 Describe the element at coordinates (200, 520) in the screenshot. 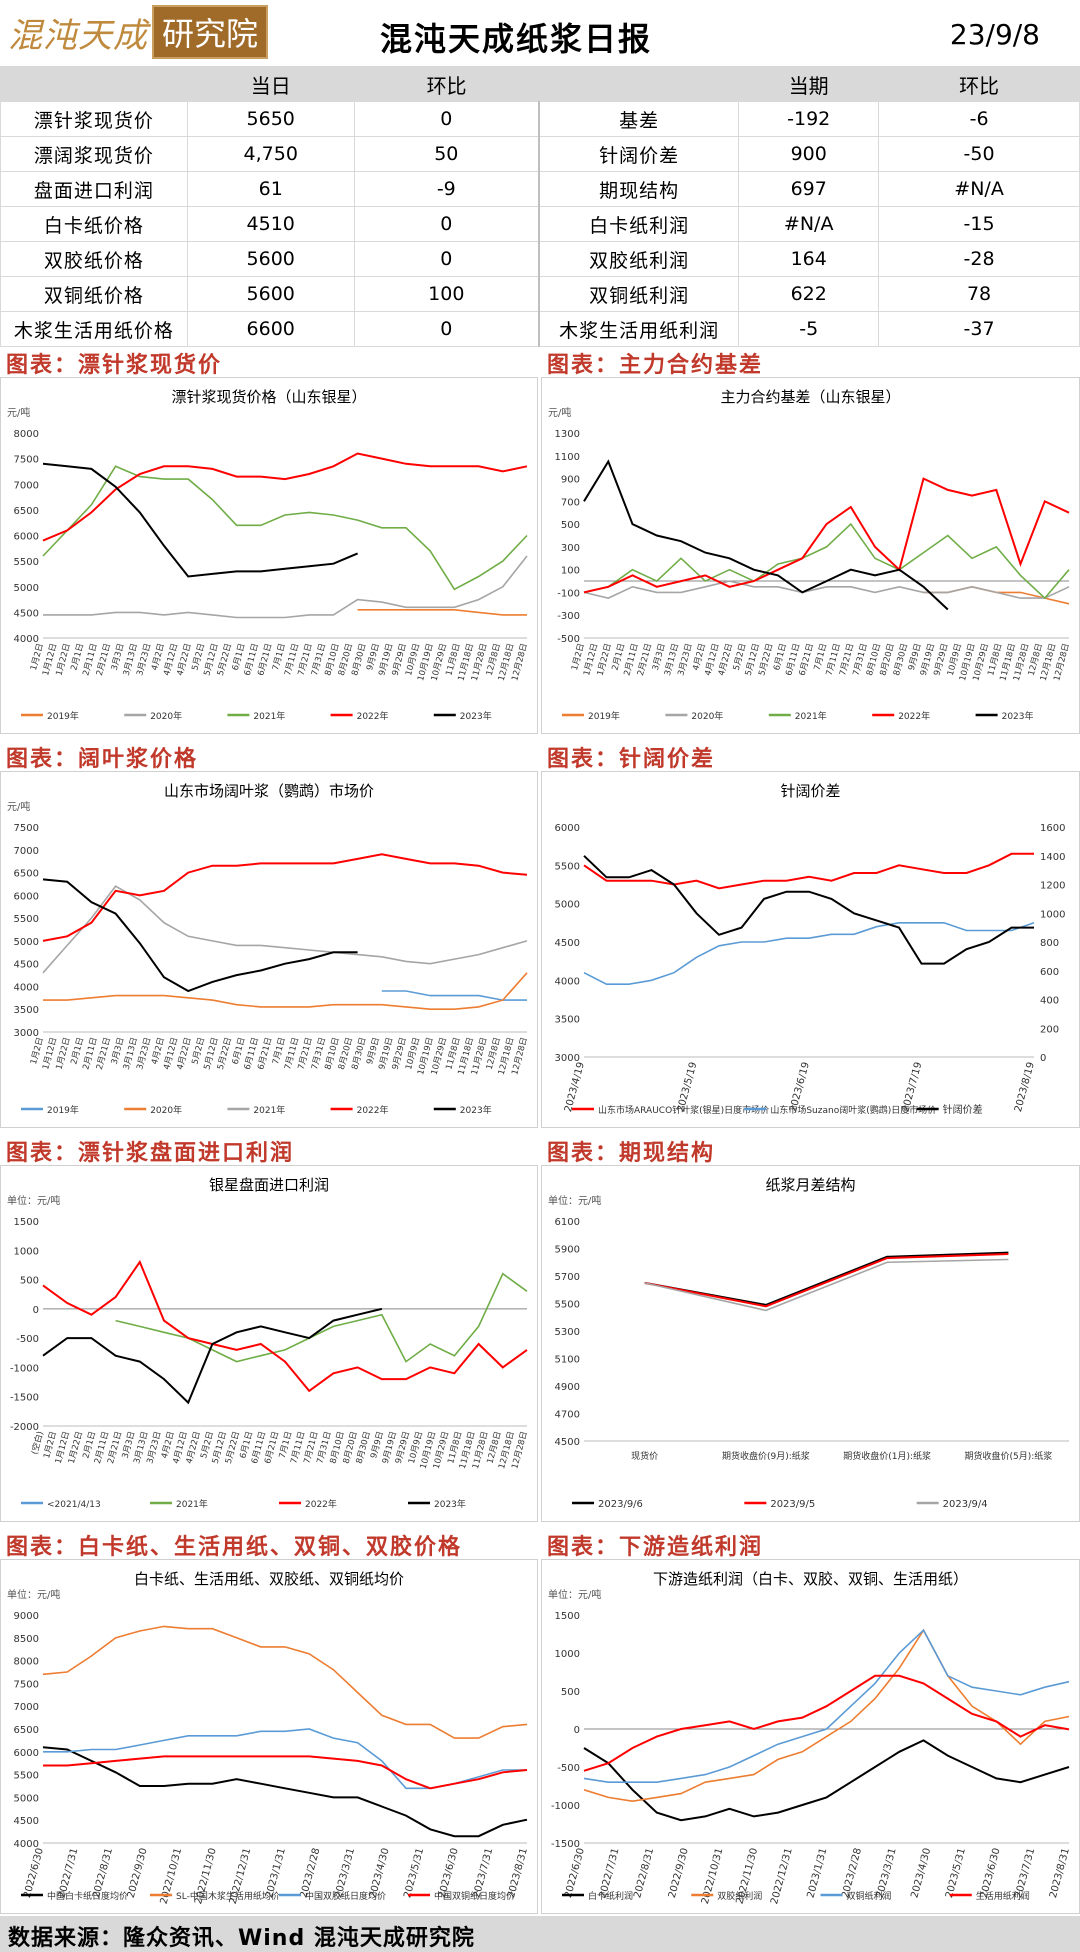

I see `series-2023年` at that location.